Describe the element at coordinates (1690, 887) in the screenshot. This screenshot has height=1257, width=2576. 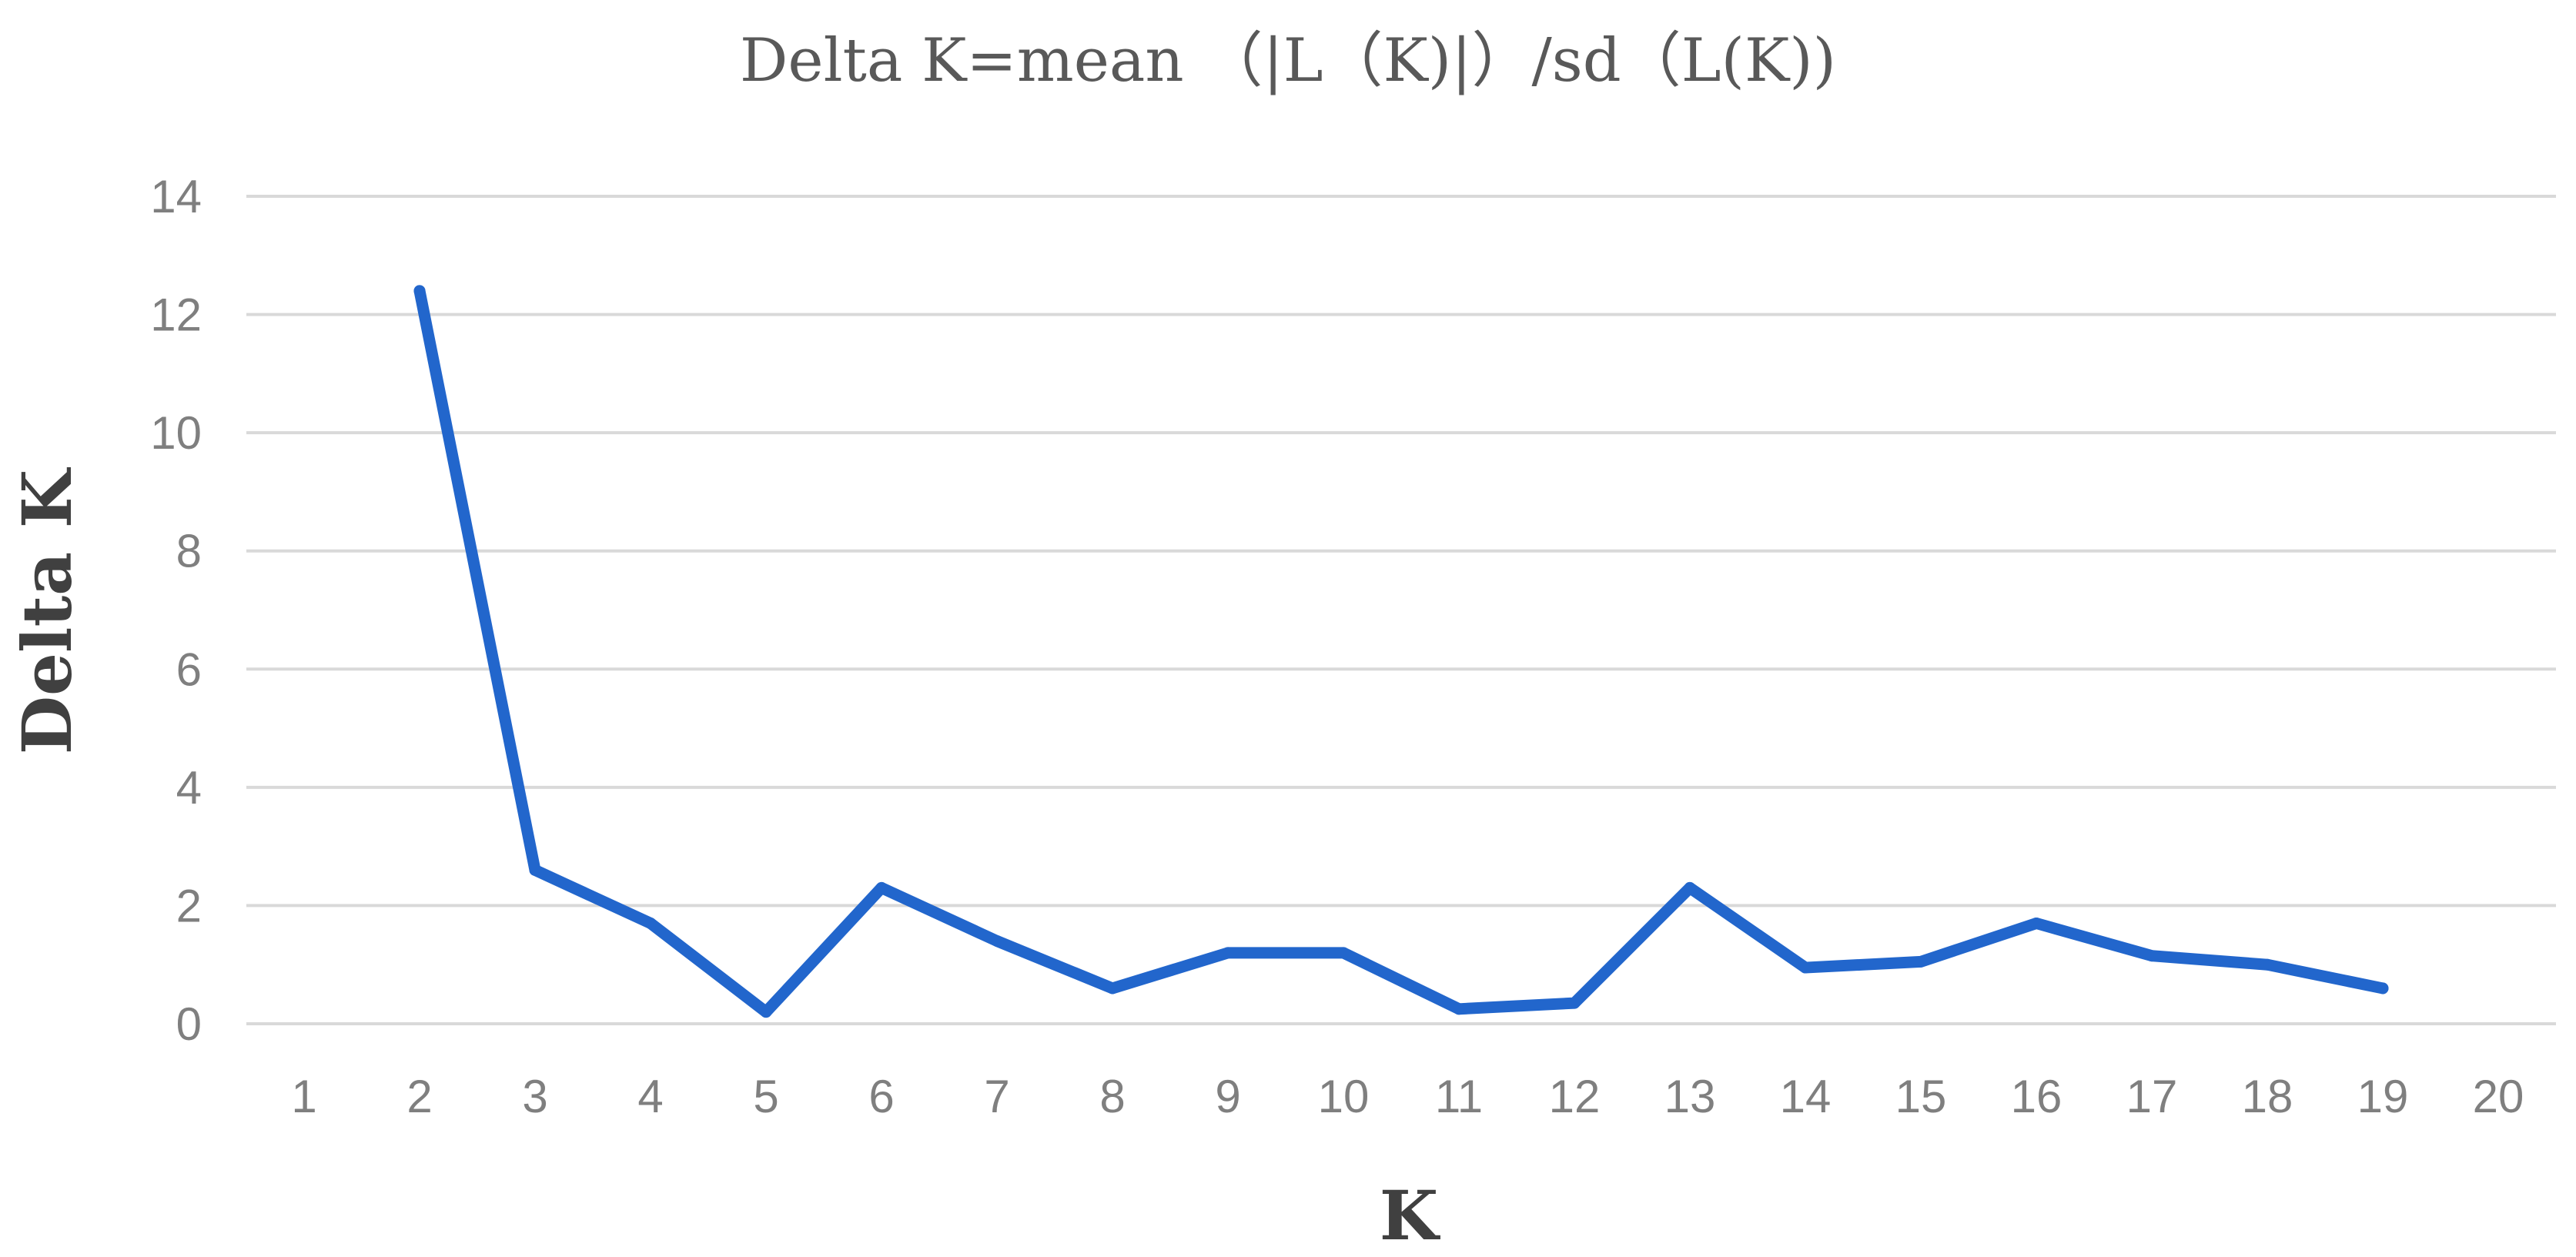
I see `data-point-k13` at that location.